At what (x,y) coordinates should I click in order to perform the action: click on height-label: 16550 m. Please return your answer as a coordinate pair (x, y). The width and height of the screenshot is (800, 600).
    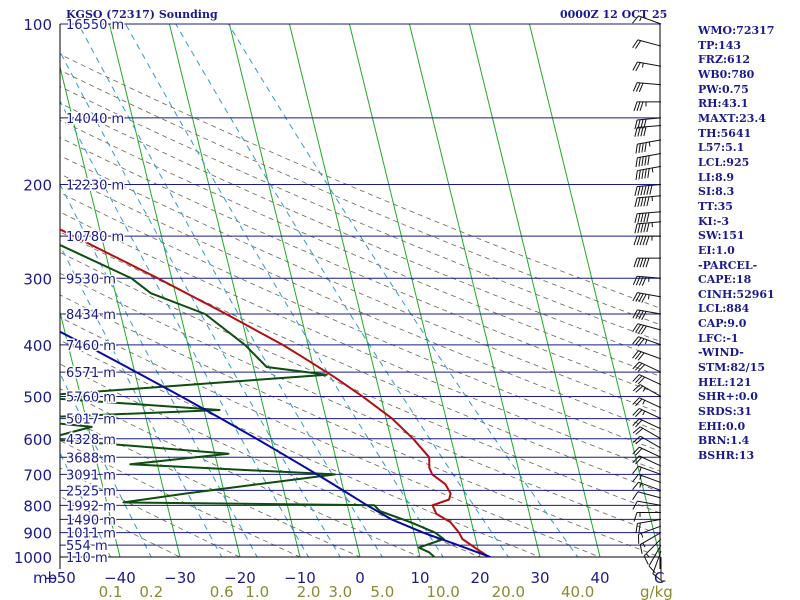
    Looking at the image, I should click on (95, 25).